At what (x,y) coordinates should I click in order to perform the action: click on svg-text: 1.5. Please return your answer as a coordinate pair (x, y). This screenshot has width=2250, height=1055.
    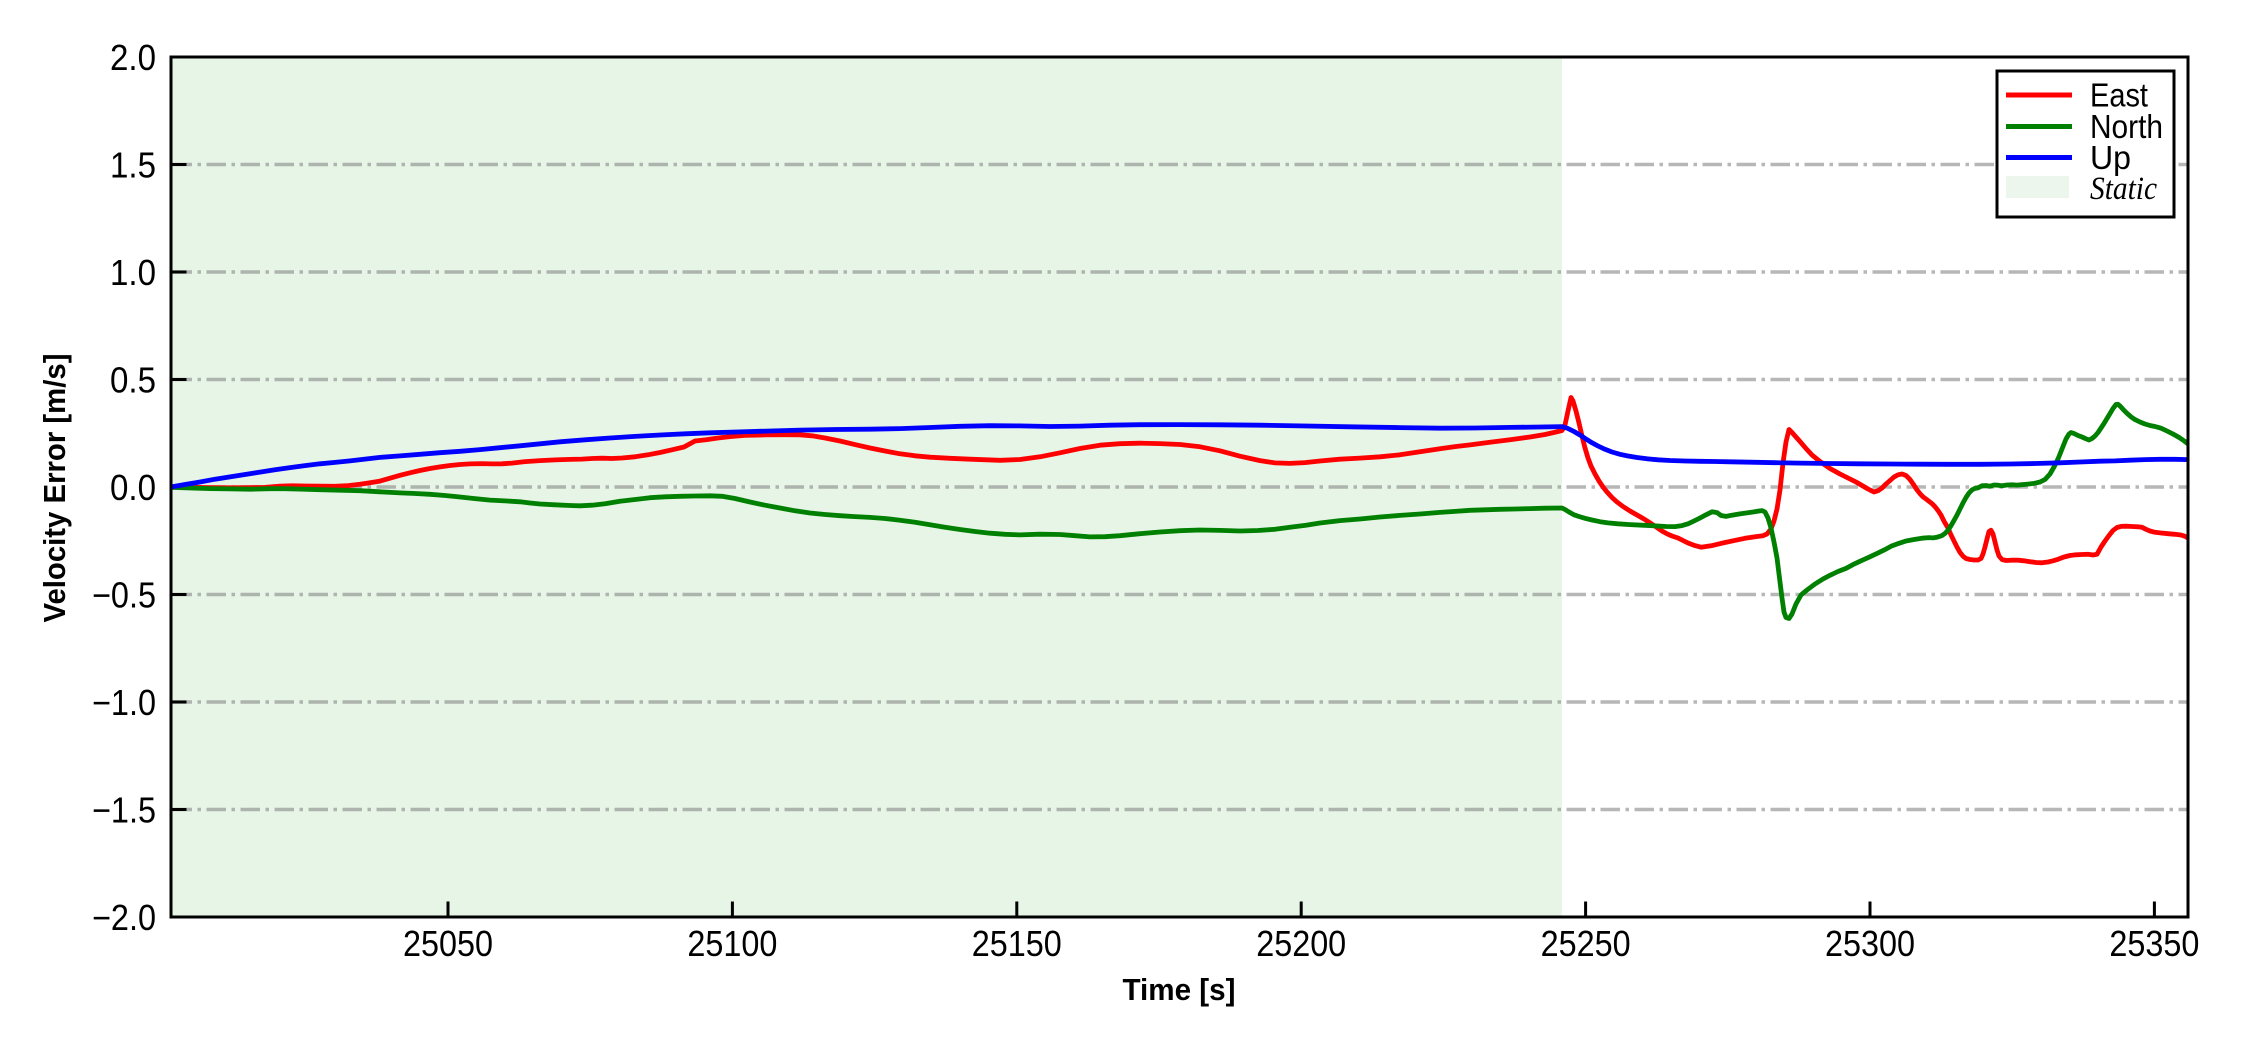
    Looking at the image, I should click on (133, 165).